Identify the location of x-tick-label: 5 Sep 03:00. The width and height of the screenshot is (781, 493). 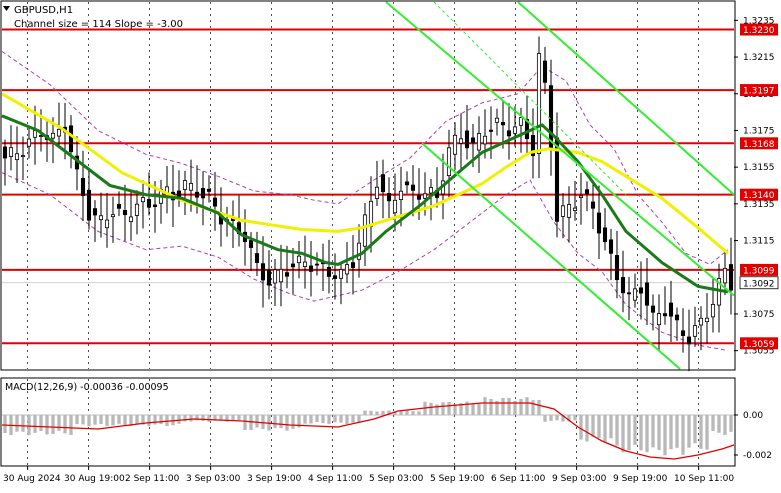
(396, 479).